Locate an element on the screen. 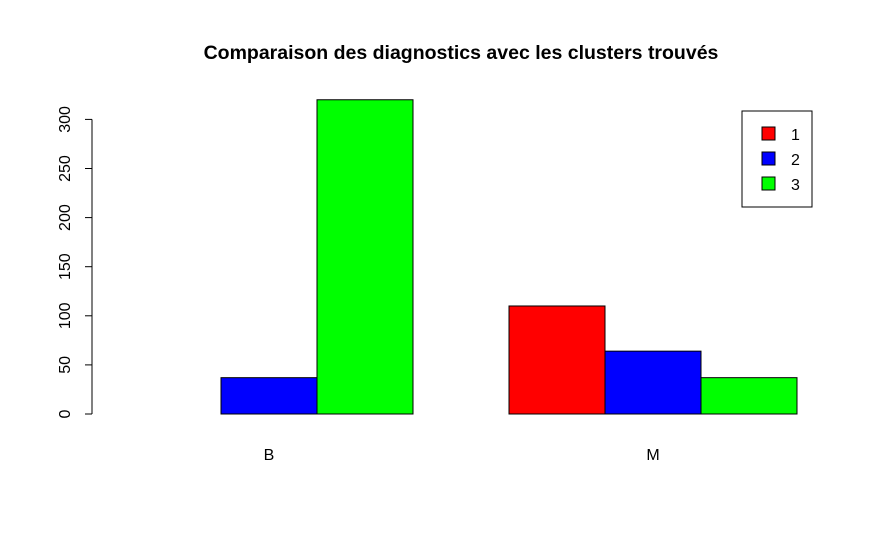 The image size is (875, 540). legend-box is located at coordinates (777, 159).